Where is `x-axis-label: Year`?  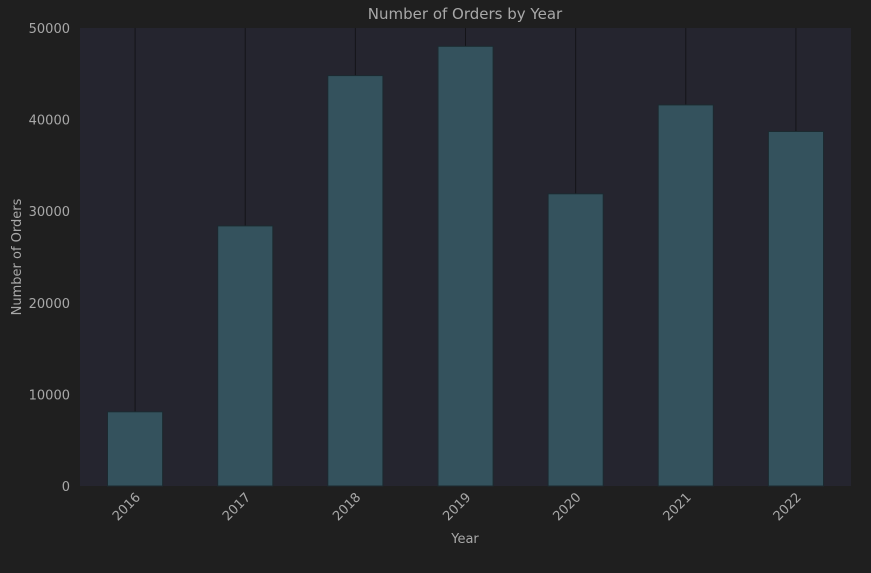 x-axis-label: Year is located at coordinates (464, 539).